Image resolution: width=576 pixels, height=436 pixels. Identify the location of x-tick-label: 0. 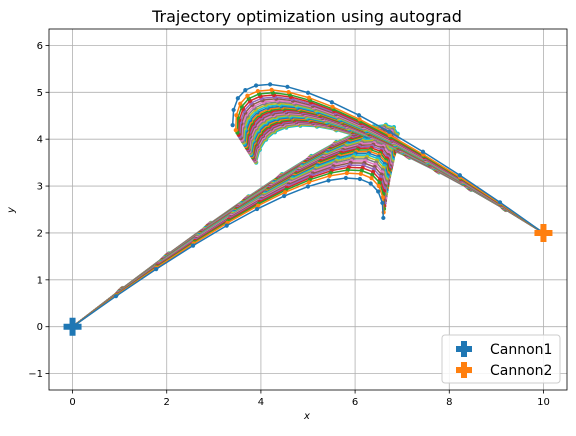
(72, 402).